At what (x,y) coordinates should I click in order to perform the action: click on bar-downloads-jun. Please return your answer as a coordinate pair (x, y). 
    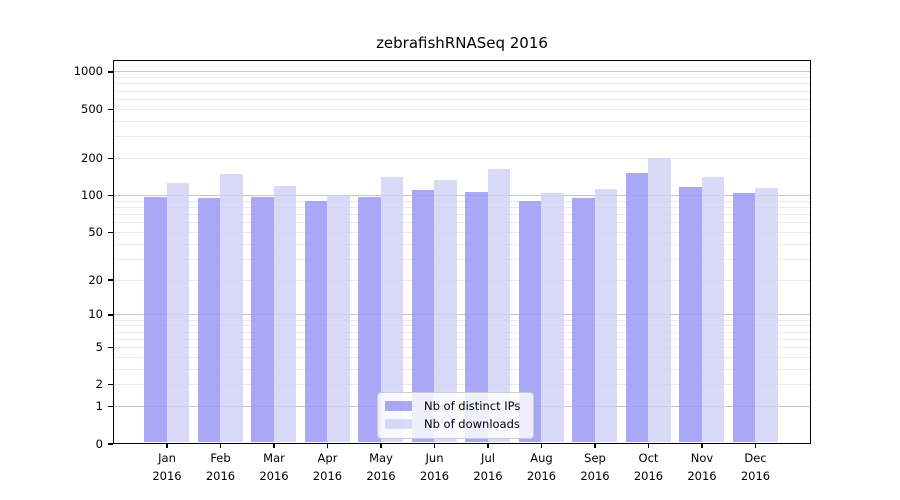
    Looking at the image, I should click on (445, 311).